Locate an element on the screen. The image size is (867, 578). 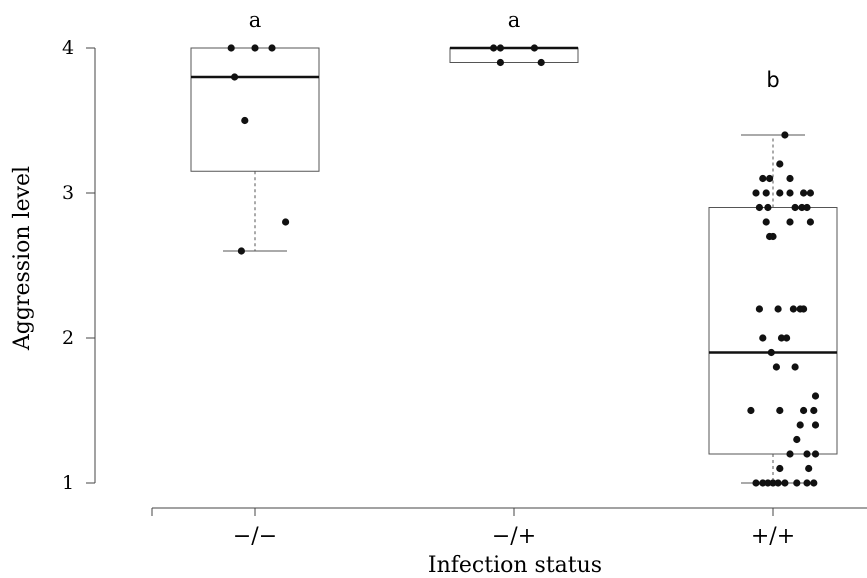
y-axis-label: Aggression level is located at coordinates (22, 258).